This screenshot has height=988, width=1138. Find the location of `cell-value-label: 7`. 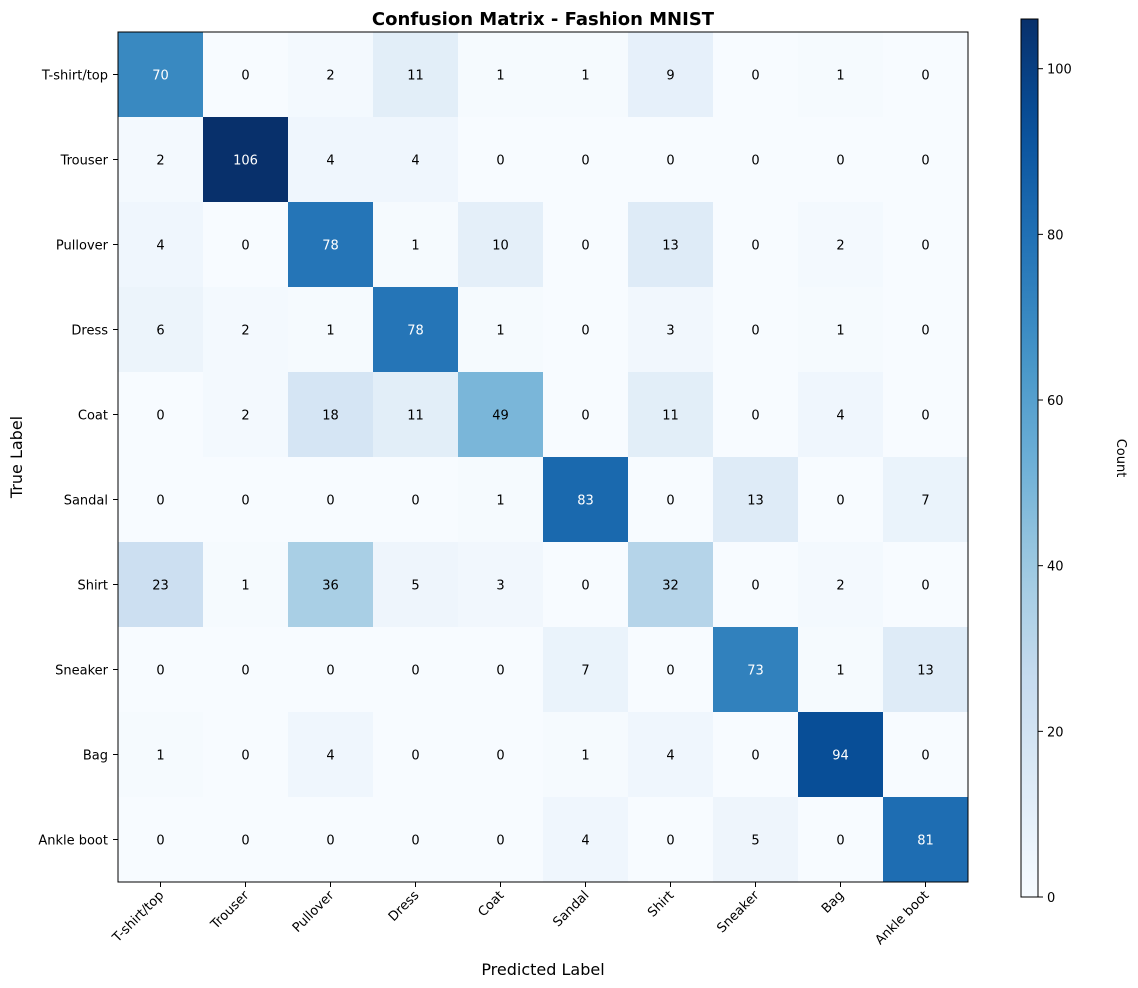

cell-value-label: 7 is located at coordinates (585, 671).